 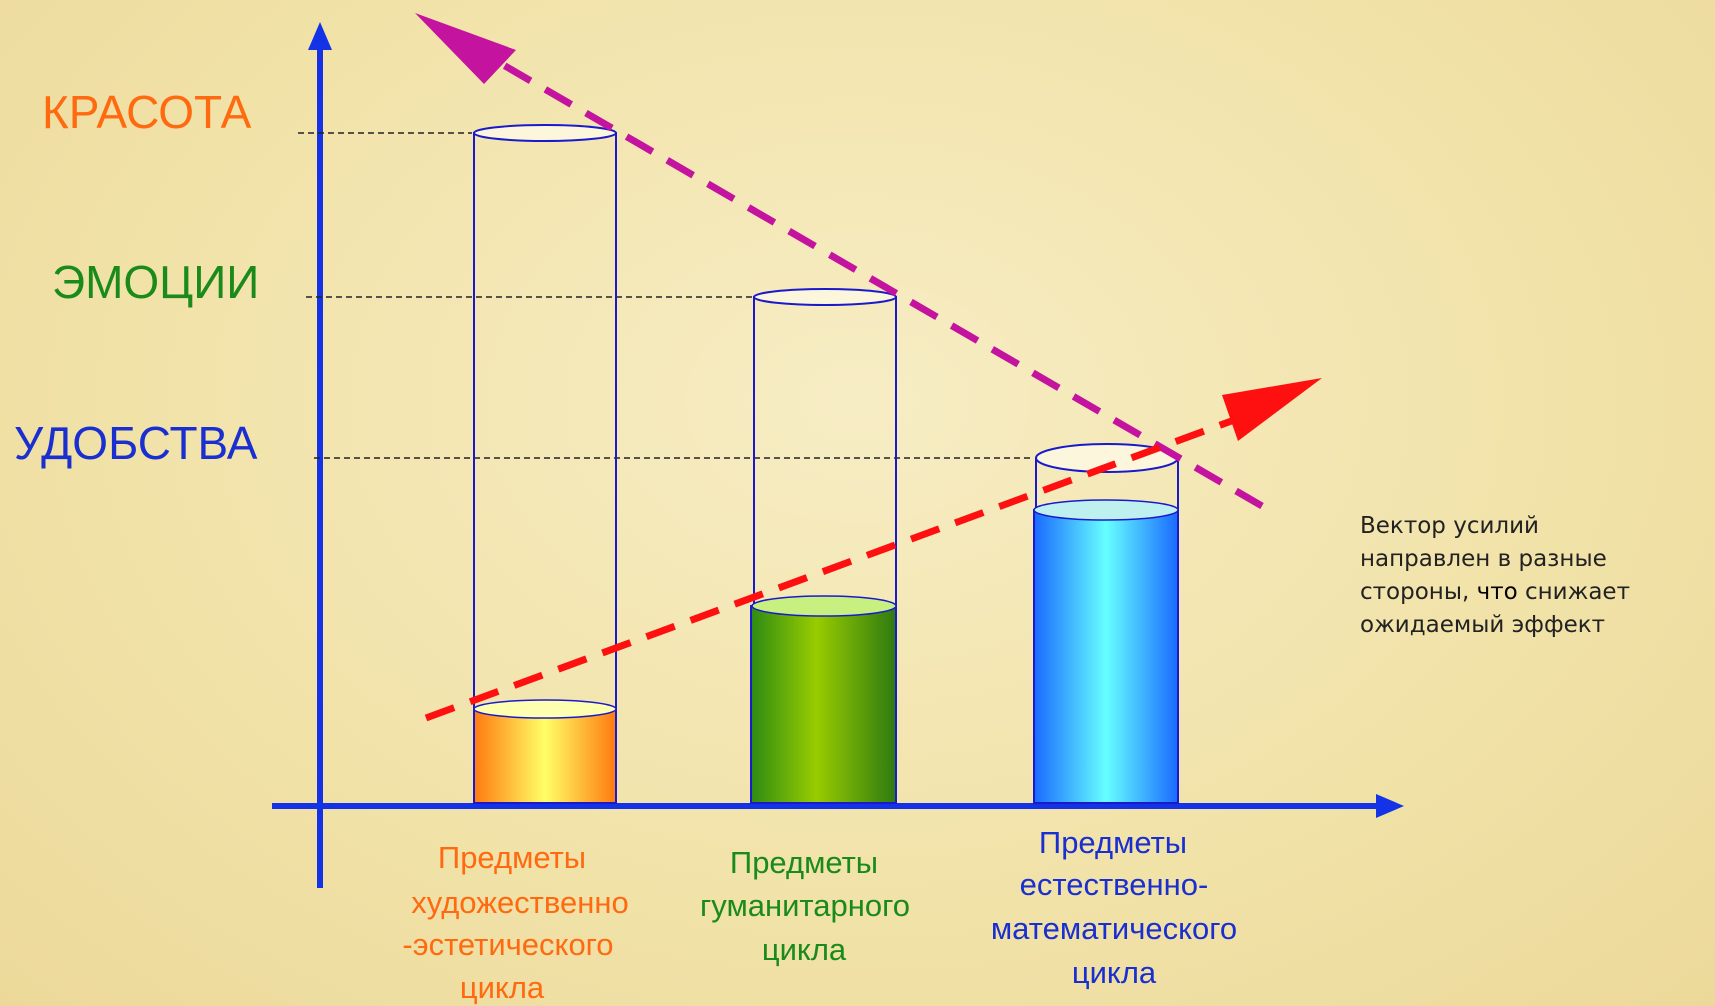 I want to click on category-humanities-line-2: гуманитарного, so click(x=805, y=905).